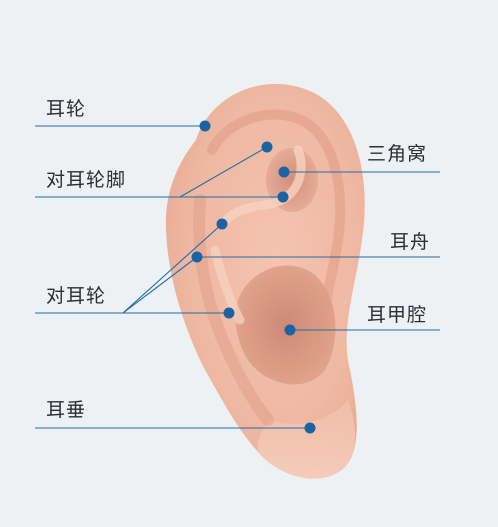 This screenshot has height=527, width=498. What do you see at coordinates (310, 428) in the screenshot?
I see `marker-earlobe` at bounding box center [310, 428].